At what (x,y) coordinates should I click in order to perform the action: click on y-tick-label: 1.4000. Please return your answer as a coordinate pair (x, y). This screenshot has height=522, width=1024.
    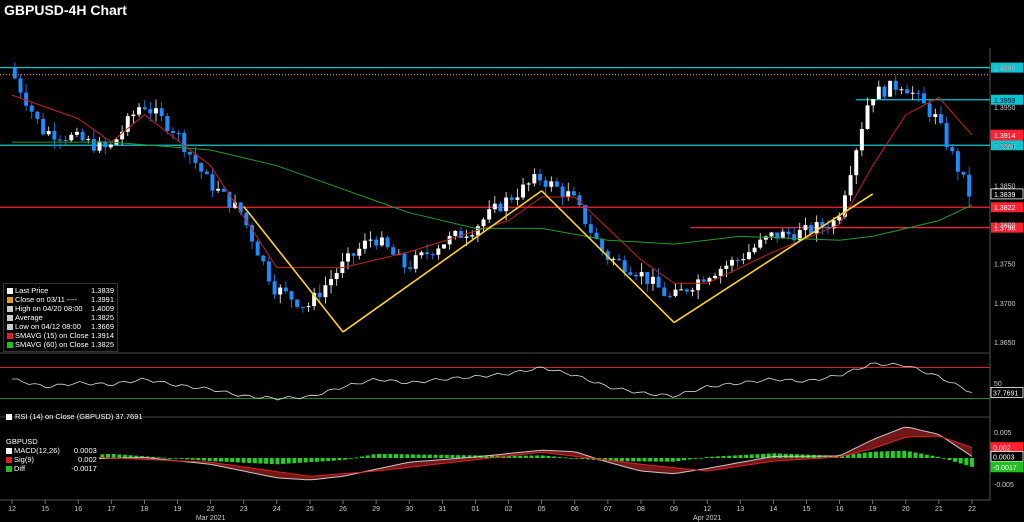
    Looking at the image, I should click on (1005, 69).